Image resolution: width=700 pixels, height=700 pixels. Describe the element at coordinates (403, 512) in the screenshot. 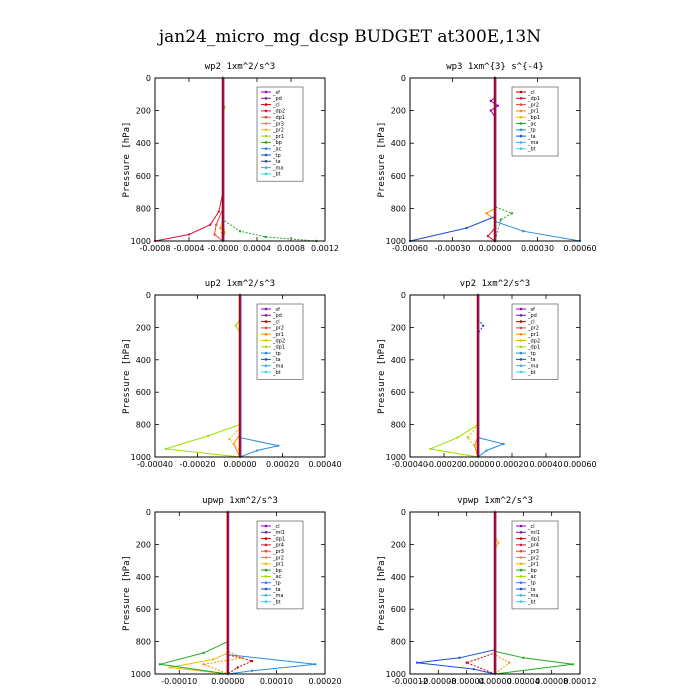

I see `y-tick-label: 0` at that location.